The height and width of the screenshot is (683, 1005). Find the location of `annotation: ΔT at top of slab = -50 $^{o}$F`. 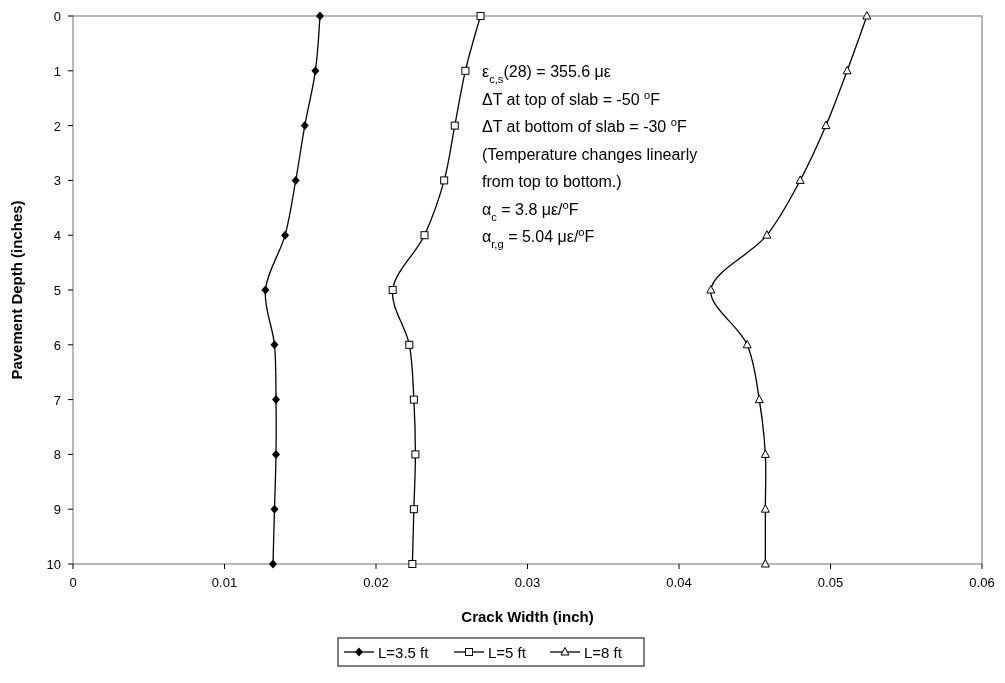

annotation: ΔT at top of slab = -50 $^{o}$F is located at coordinates (571, 98).